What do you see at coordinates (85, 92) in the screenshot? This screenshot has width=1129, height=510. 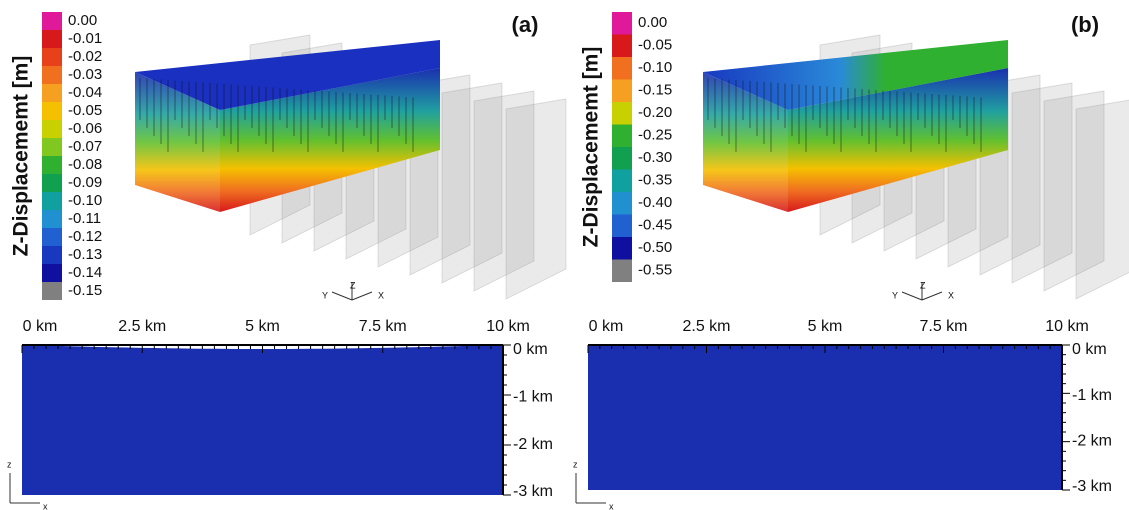 I see `legend-label: -0.04` at bounding box center [85, 92].